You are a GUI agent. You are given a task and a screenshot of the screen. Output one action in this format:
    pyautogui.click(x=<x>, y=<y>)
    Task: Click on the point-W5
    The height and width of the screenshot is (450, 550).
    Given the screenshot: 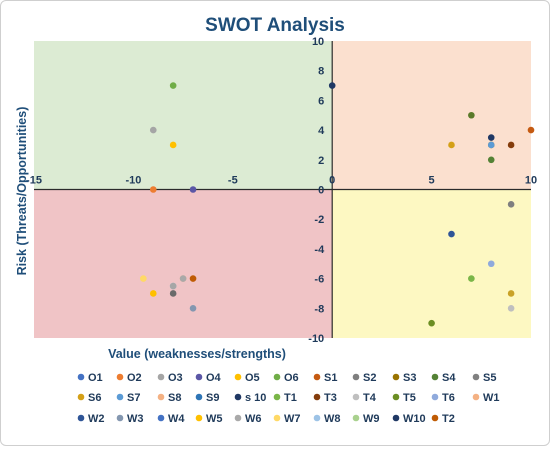 What is the action you would take?
    pyautogui.click(x=153, y=293)
    